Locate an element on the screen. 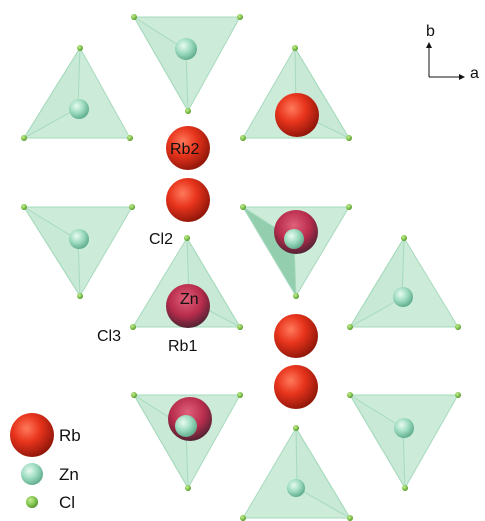  legend-zn-swatch is located at coordinates (32, 474).